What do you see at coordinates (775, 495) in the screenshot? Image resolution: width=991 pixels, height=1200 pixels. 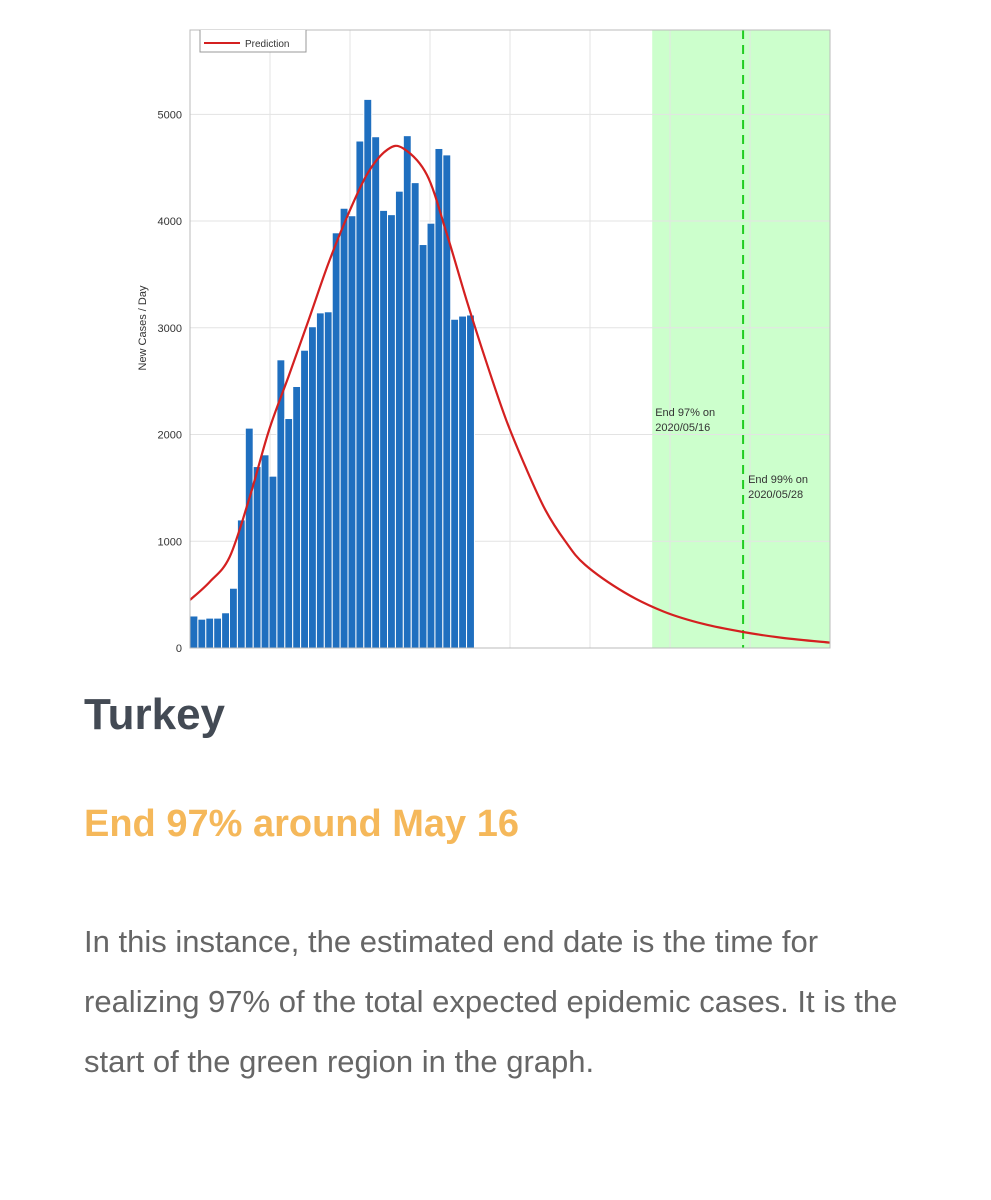 I see `annotation: 2020/05/28` at bounding box center [775, 495].